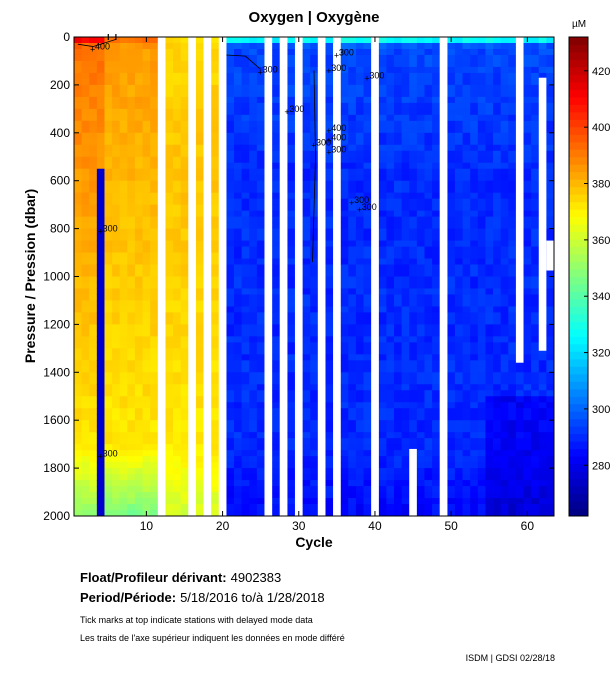 This screenshot has width=611, height=675. What do you see at coordinates (112, 37) in the screenshot?
I see `delayed-mode-tick-marks` at bounding box center [112, 37].